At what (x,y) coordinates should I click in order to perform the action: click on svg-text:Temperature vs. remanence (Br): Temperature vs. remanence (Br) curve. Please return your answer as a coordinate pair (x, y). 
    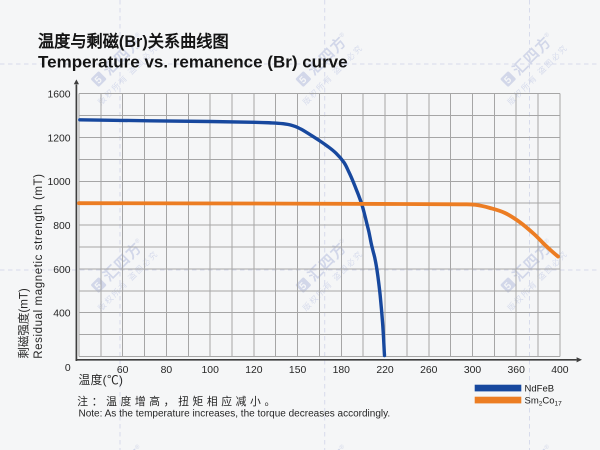
    Looking at the image, I should click on (193, 61).